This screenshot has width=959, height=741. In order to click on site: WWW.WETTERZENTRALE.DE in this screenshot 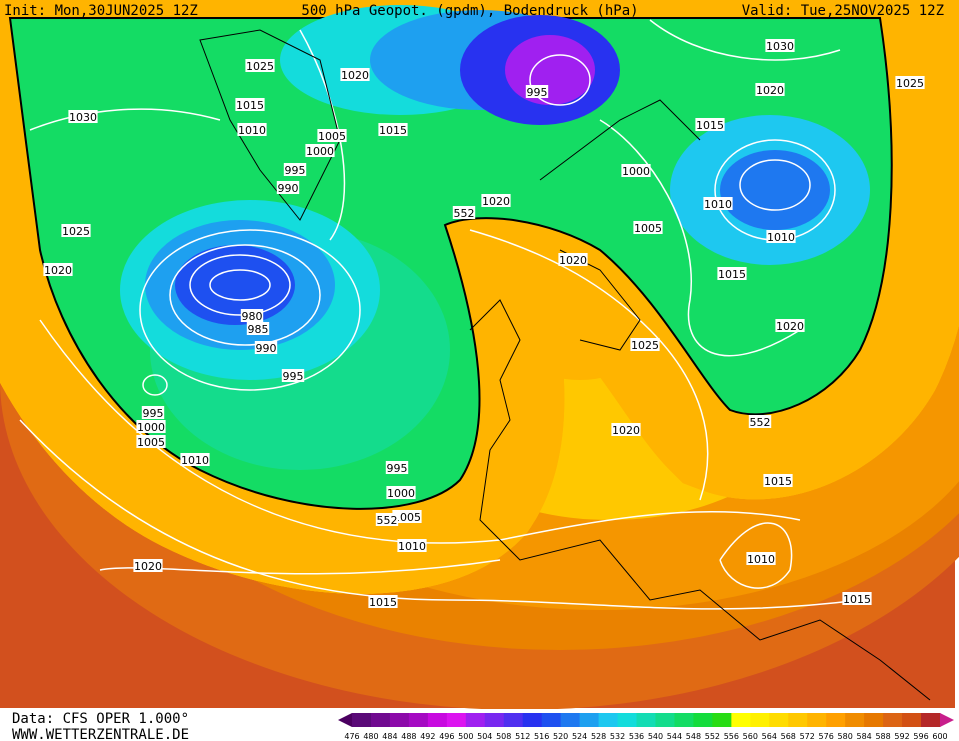, I will do `click(100, 734)`.